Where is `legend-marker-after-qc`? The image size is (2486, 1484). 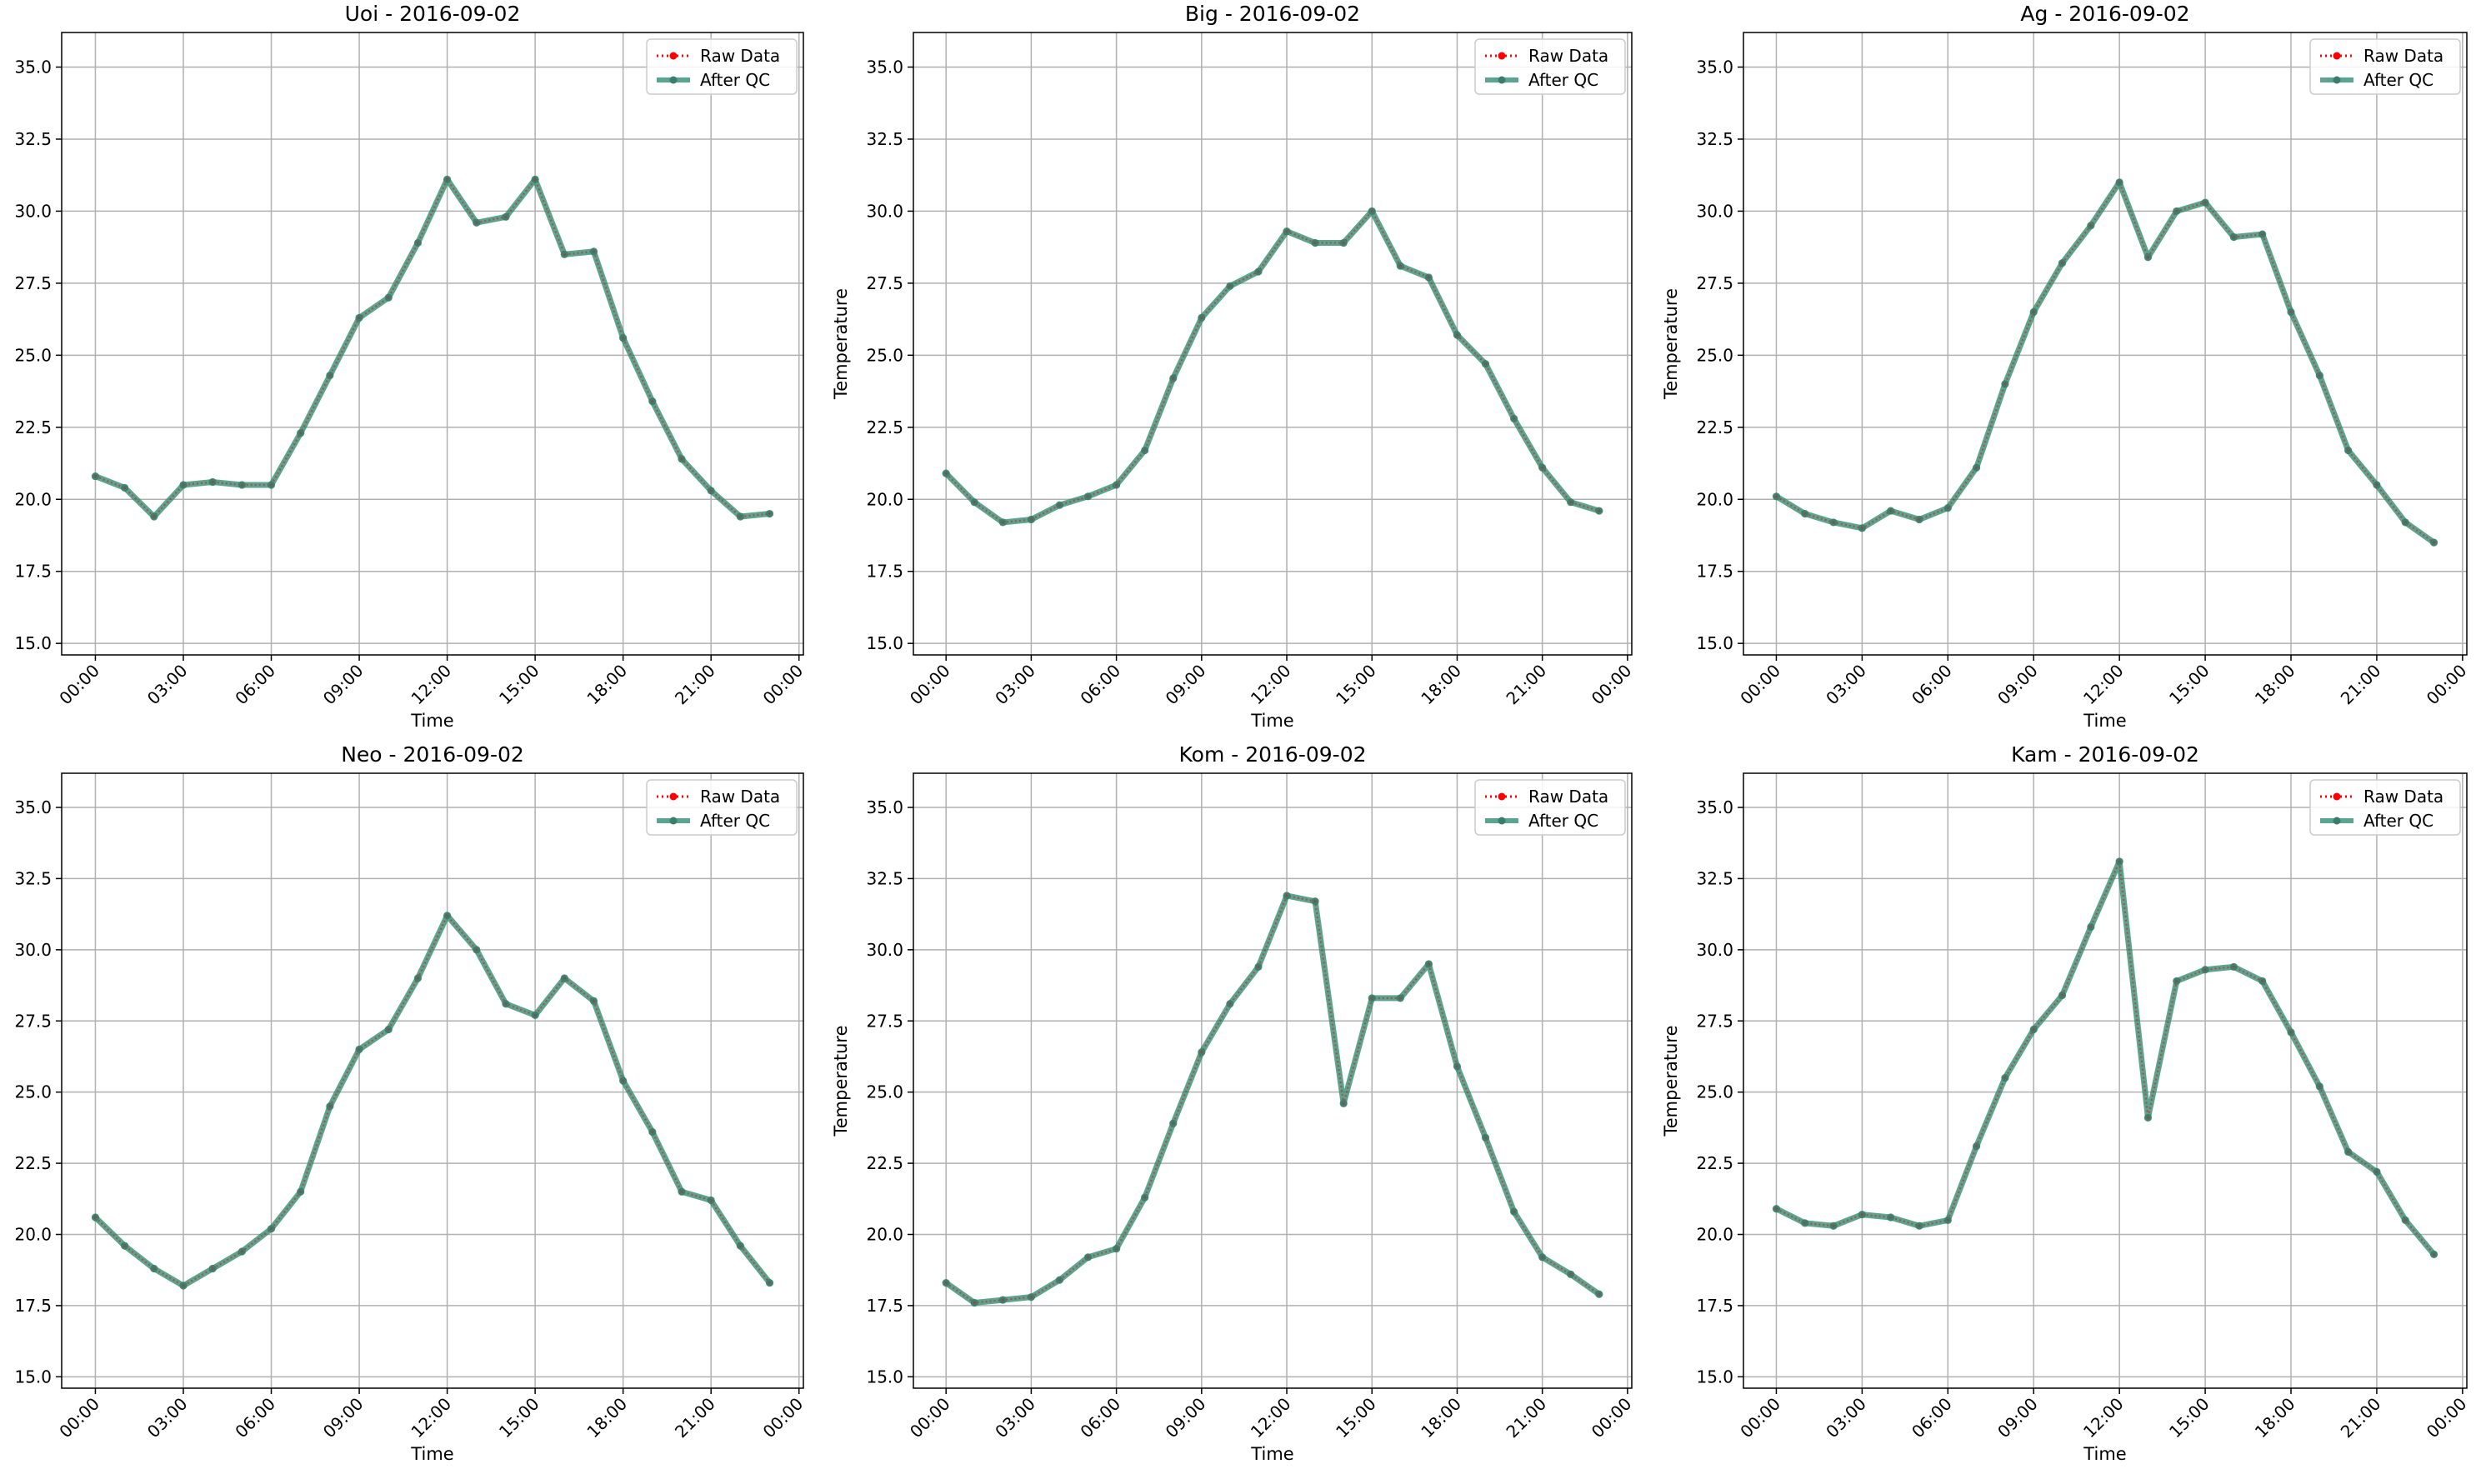
legend-marker-after-qc is located at coordinates (2337, 821).